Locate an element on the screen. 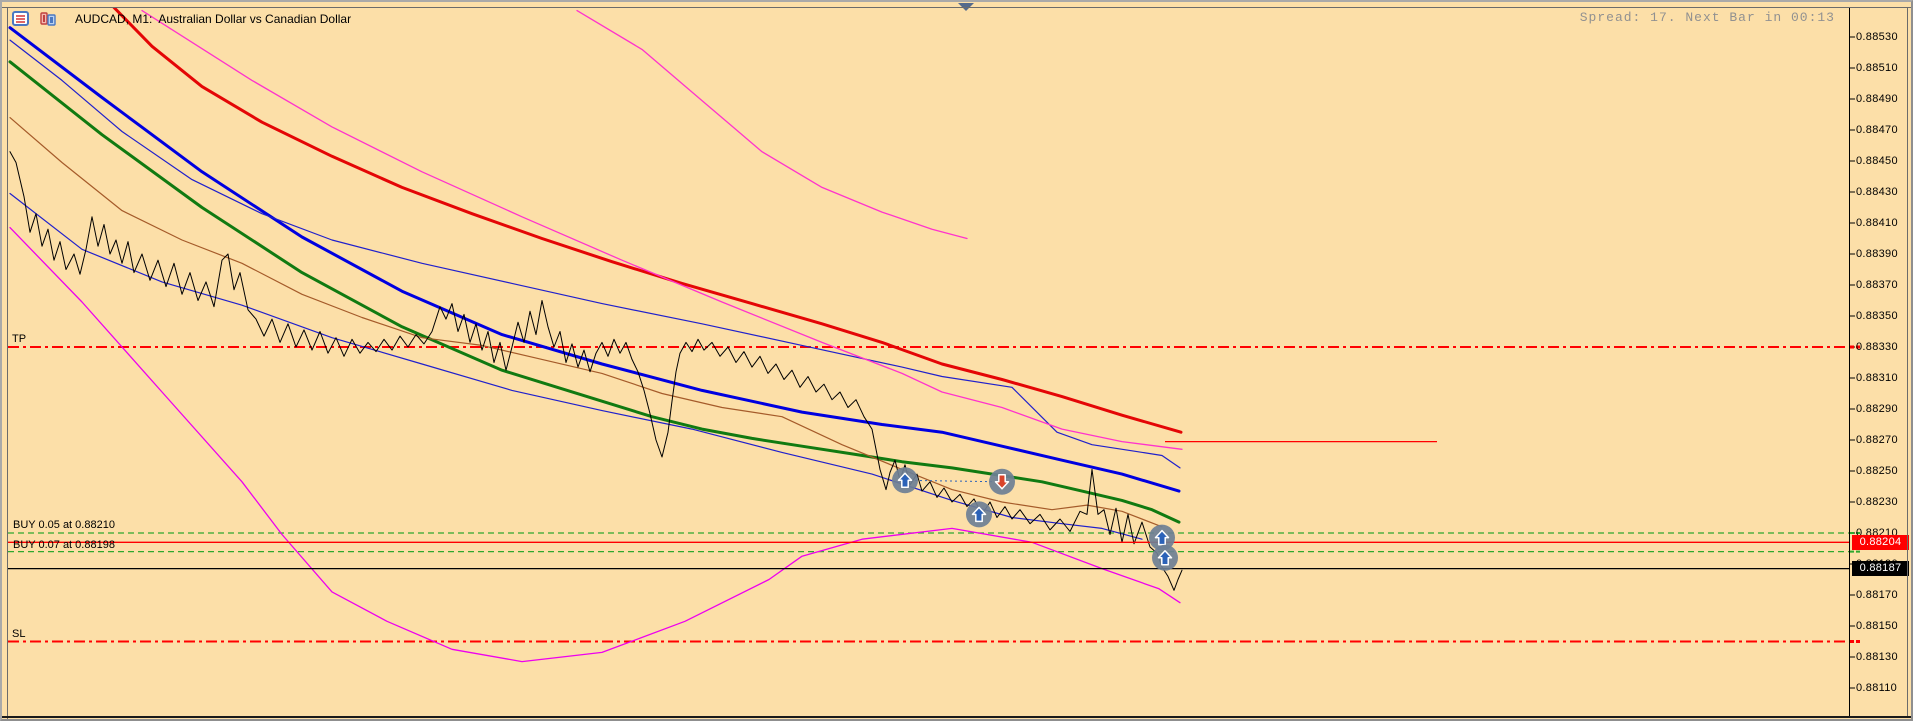 The image size is (1913, 721). axis-tick-label: 0.88170 is located at coordinates (1877, 595).